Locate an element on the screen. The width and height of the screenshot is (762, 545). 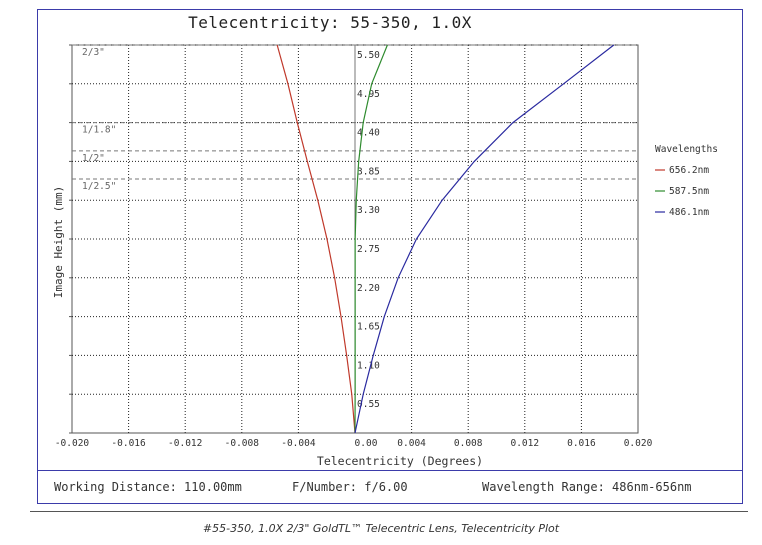
y-tick-label: 4.40 is located at coordinates (368, 133).